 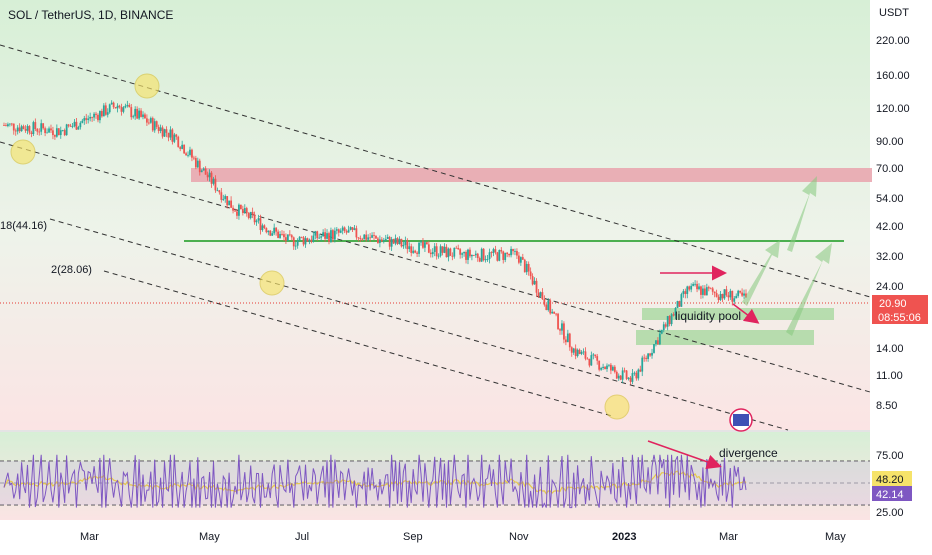 What do you see at coordinates (466, 535) in the screenshot?
I see `time-scale` at bounding box center [466, 535].